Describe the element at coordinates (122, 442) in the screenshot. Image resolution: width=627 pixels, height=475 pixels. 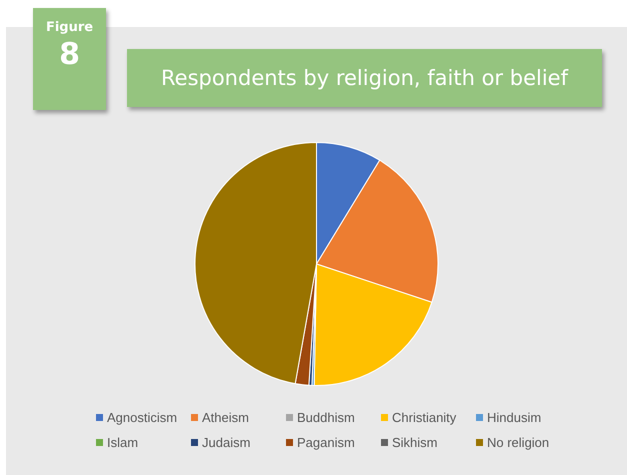
I see `legend-label: Islam` at that location.